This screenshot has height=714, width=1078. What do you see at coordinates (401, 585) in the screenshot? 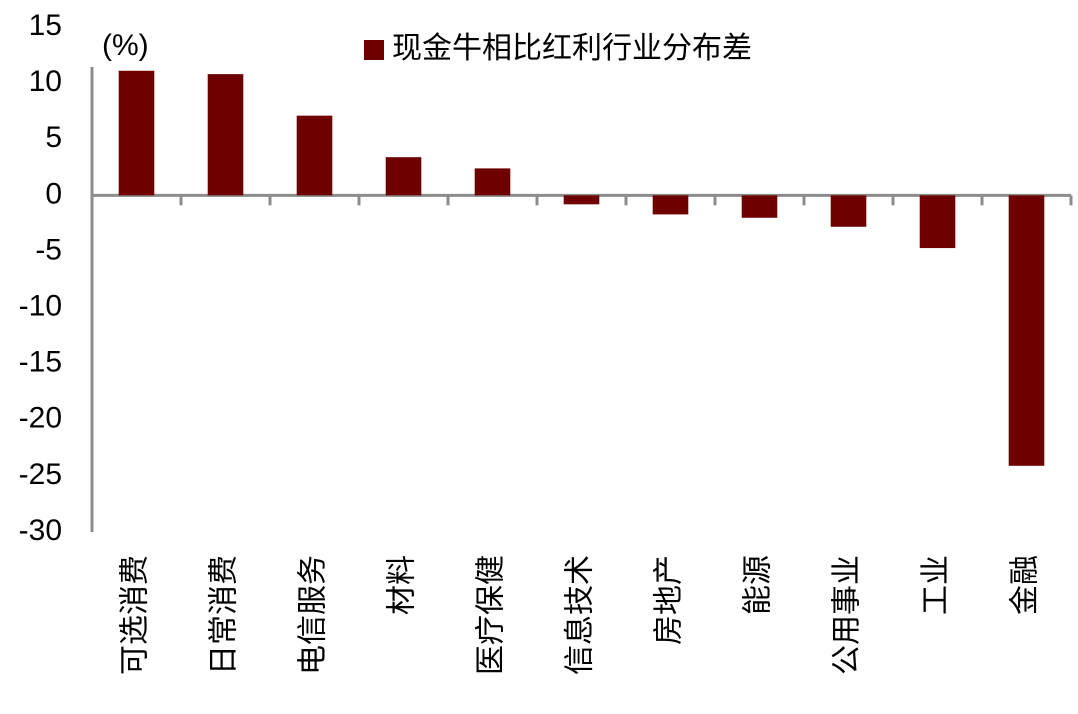
I see `x-tick-label: 材料` at bounding box center [401, 585].